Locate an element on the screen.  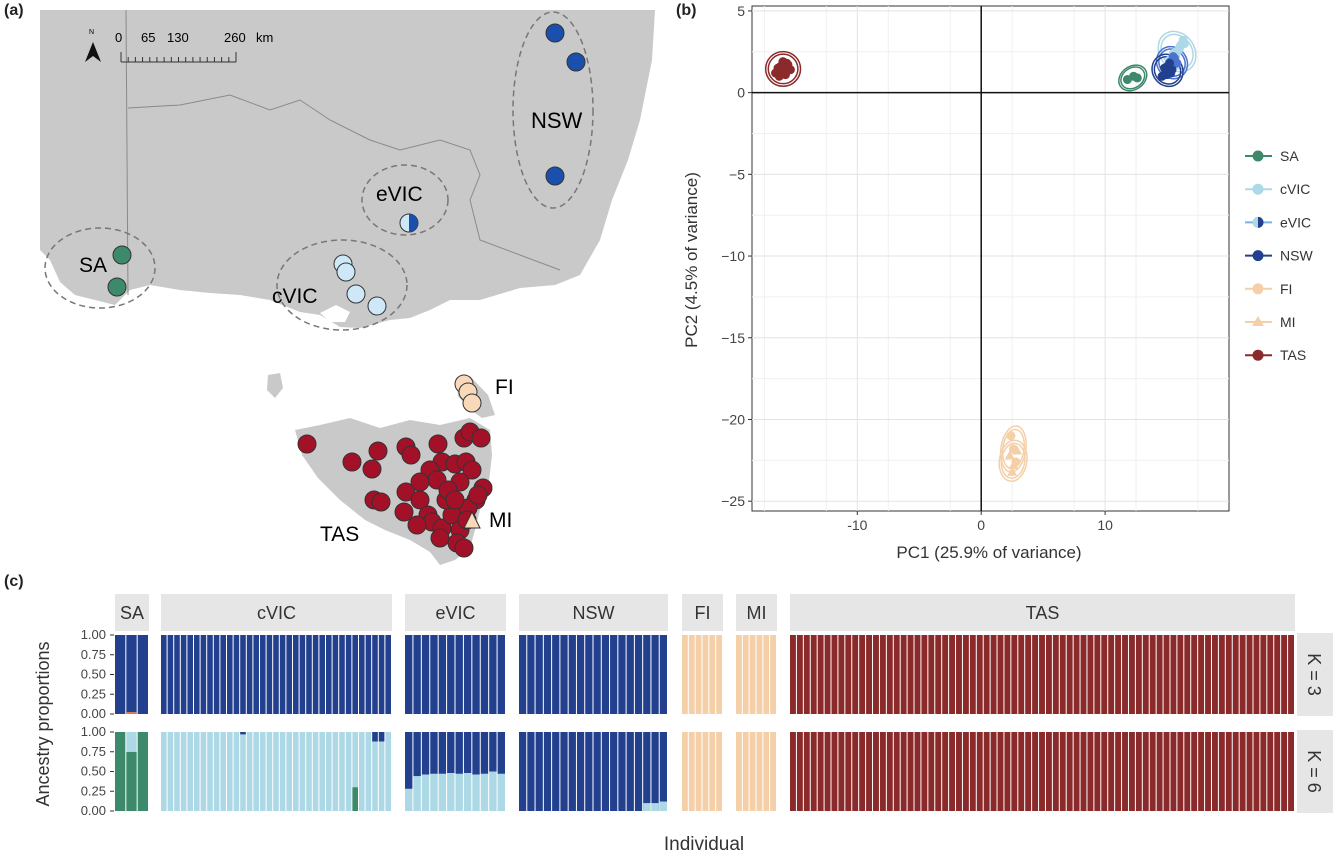
scale-bar: 0 65 130 260 km is located at coordinates (194, 46).